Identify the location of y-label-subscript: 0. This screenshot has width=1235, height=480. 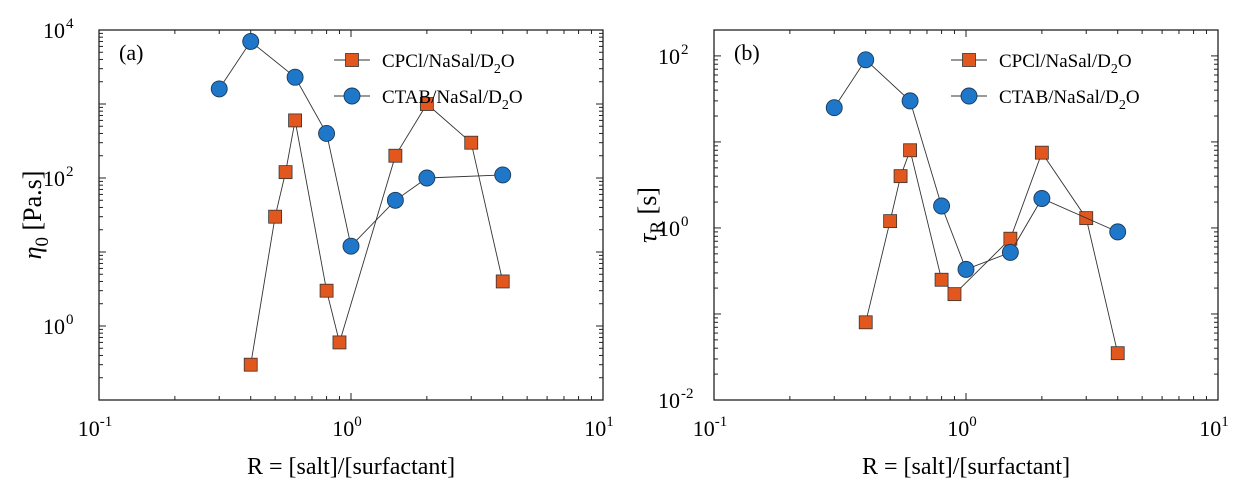
(42, 242).